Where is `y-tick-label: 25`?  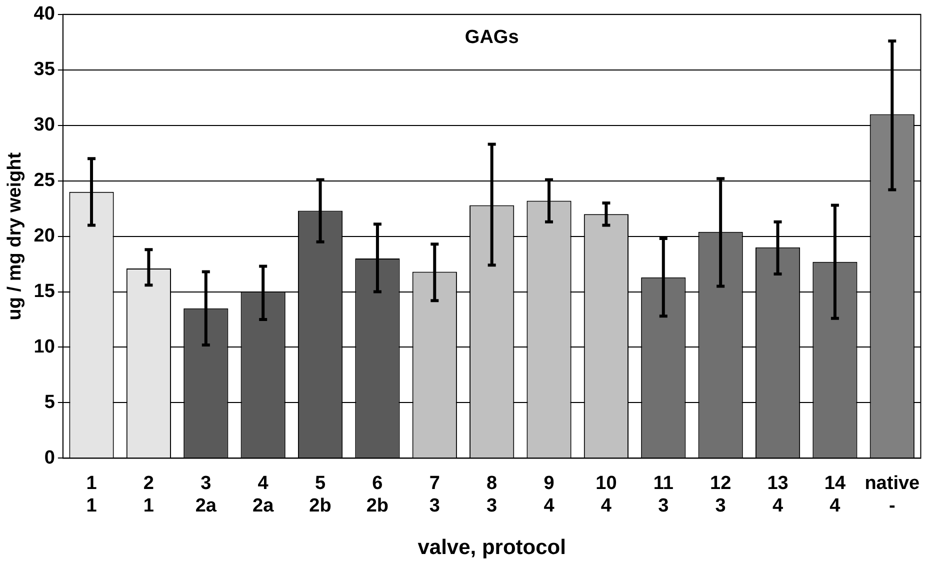 y-tick-label: 25 is located at coordinates (45, 181).